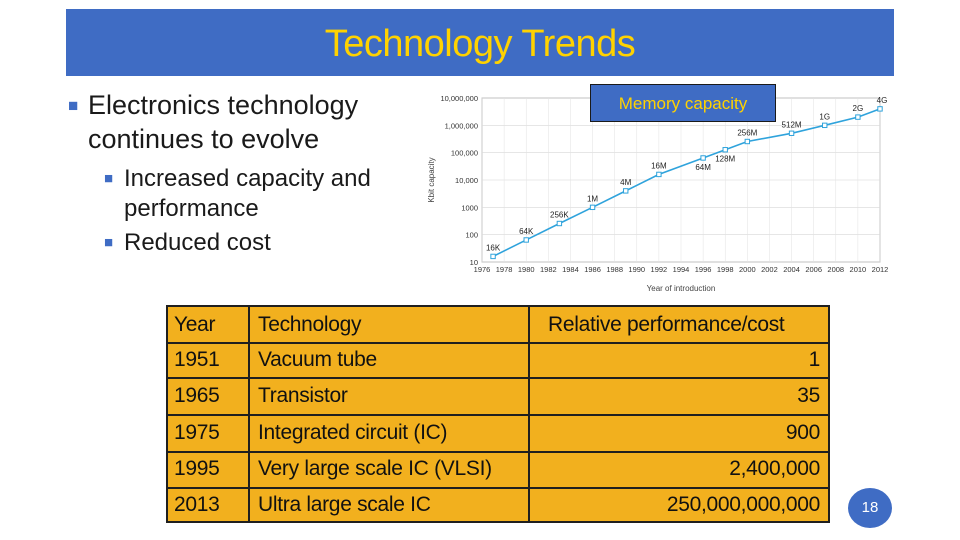  What do you see at coordinates (870, 508) in the screenshot?
I see `page-number-badge: 18` at bounding box center [870, 508].